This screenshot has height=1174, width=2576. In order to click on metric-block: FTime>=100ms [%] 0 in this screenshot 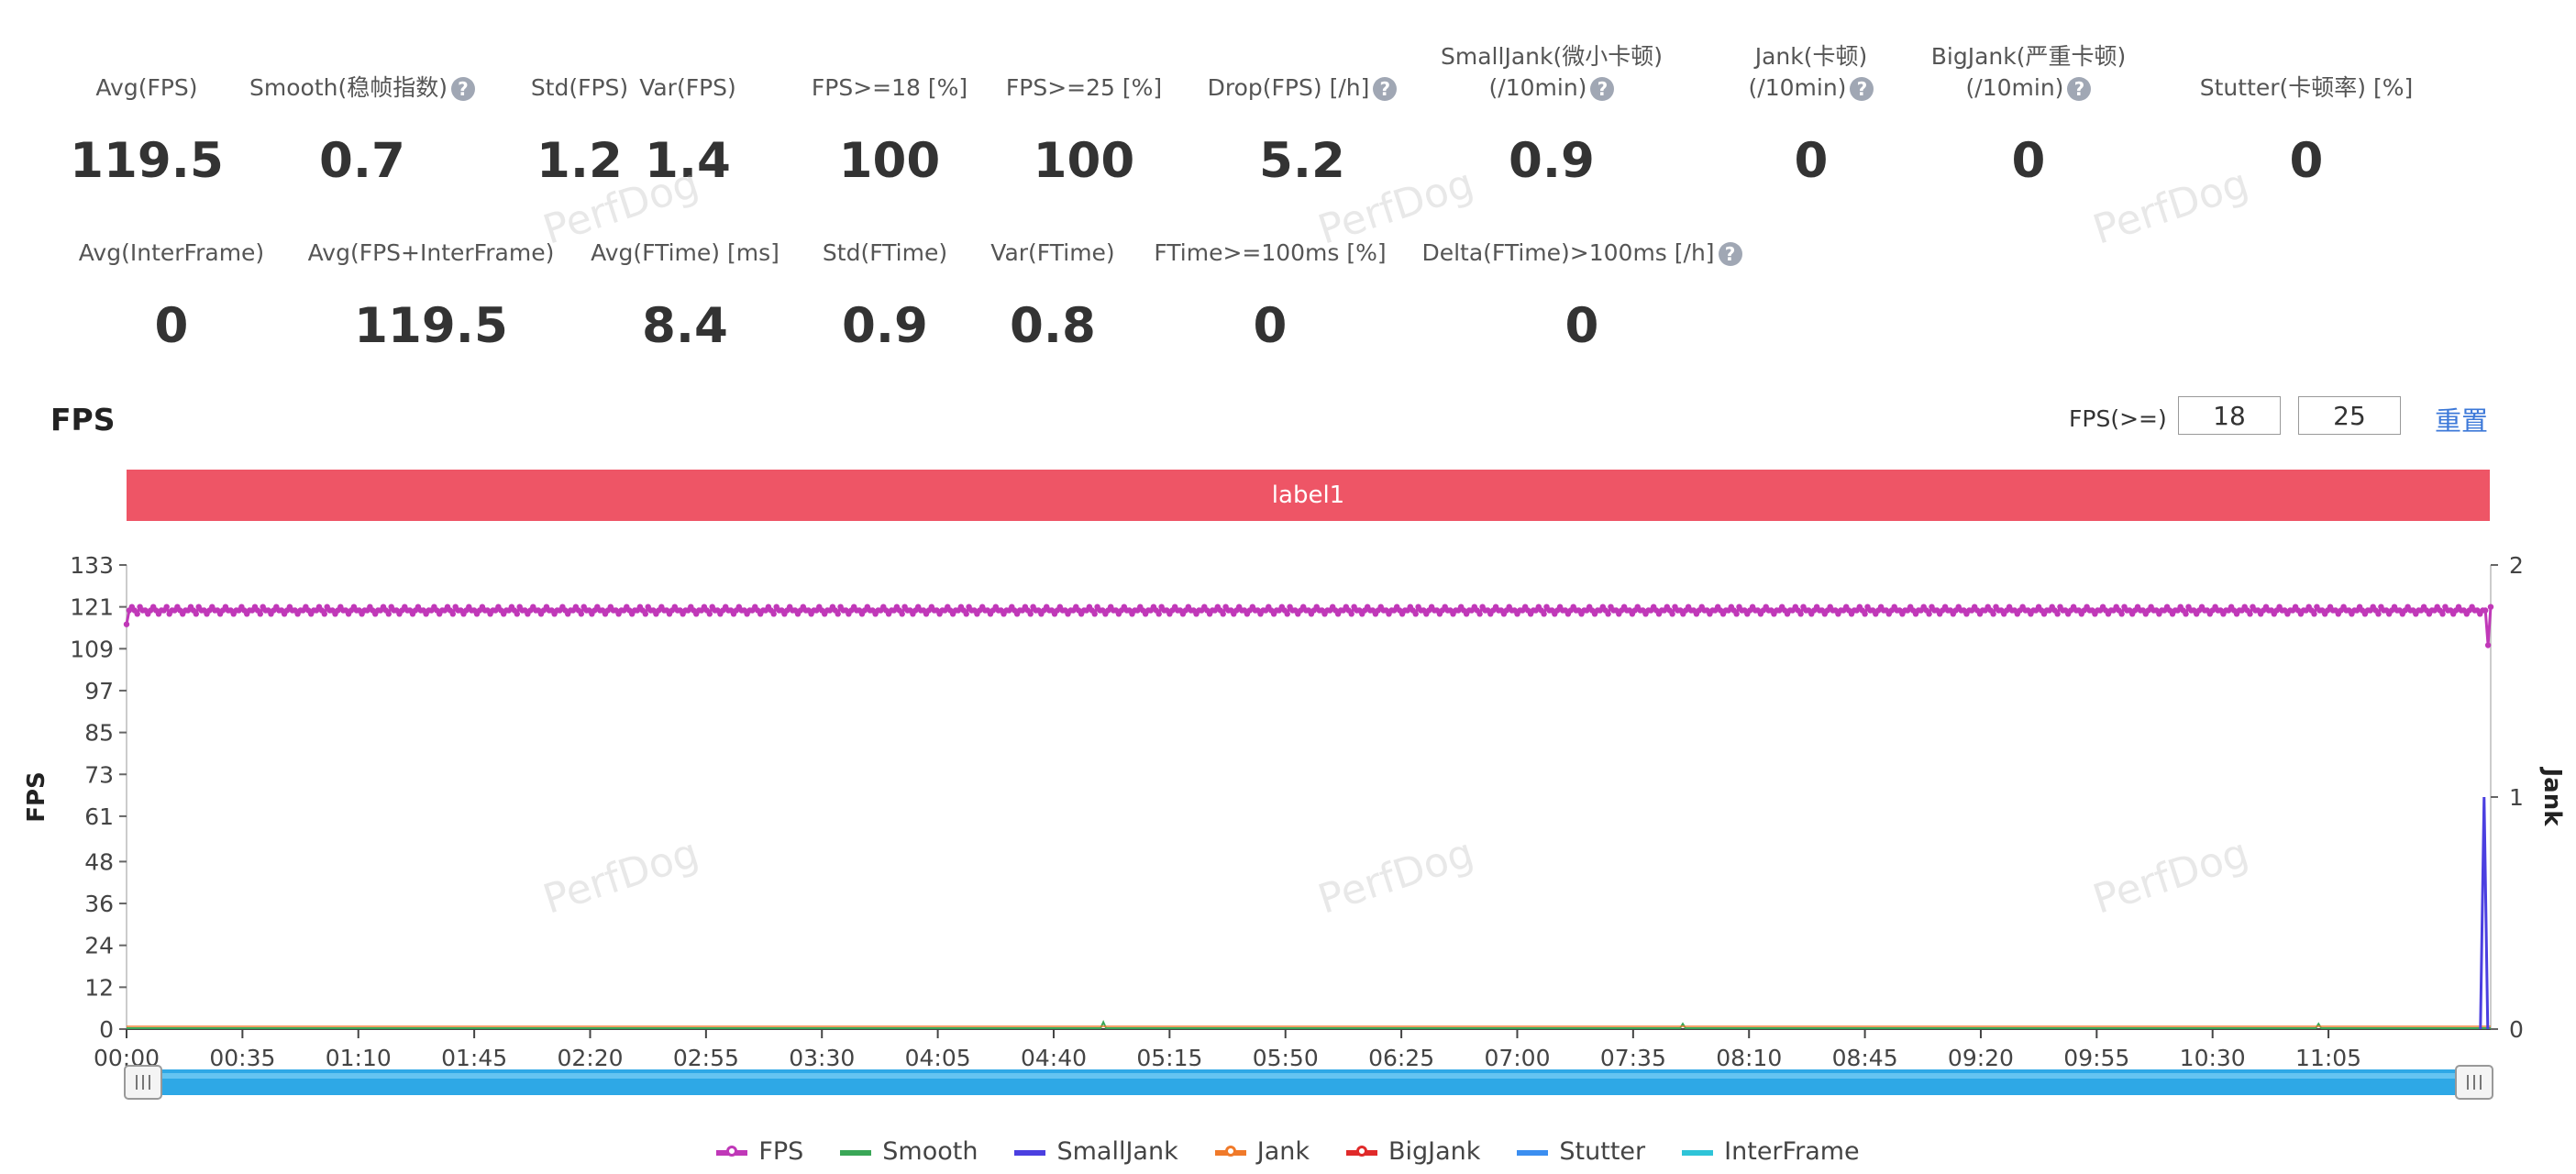, I will do `click(1270, 296)`.